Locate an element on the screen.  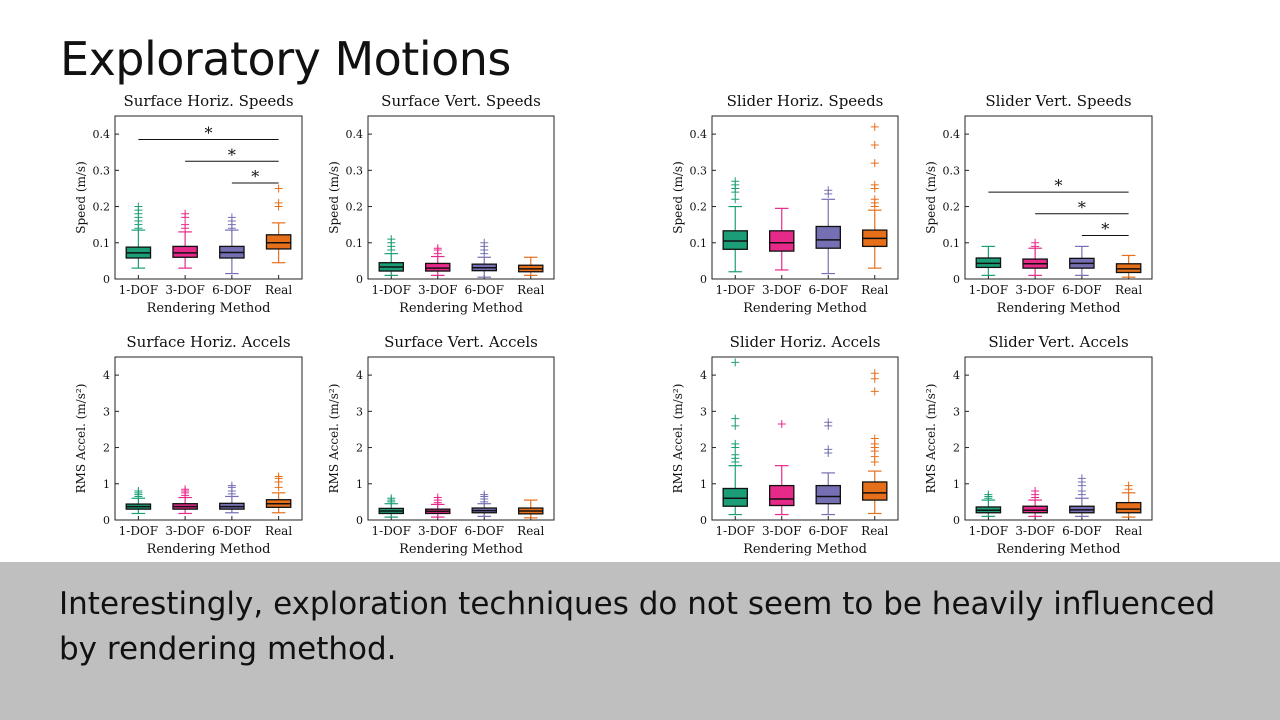
chart-title: Slider Horiz. Accels is located at coordinates (805, 342).